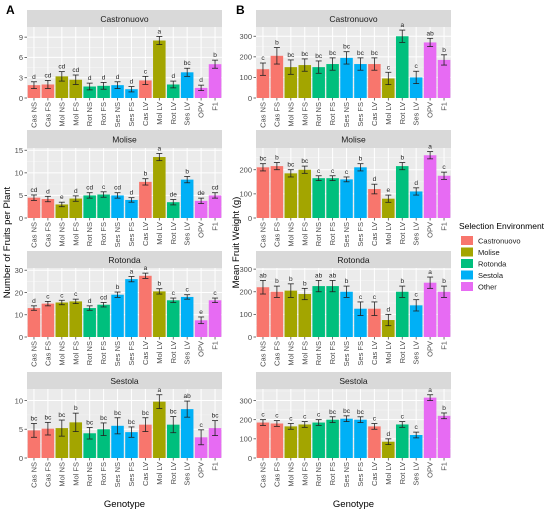 This screenshot has width=550, height=518. I want to click on x-axis-title: Genotype, so click(124, 504).